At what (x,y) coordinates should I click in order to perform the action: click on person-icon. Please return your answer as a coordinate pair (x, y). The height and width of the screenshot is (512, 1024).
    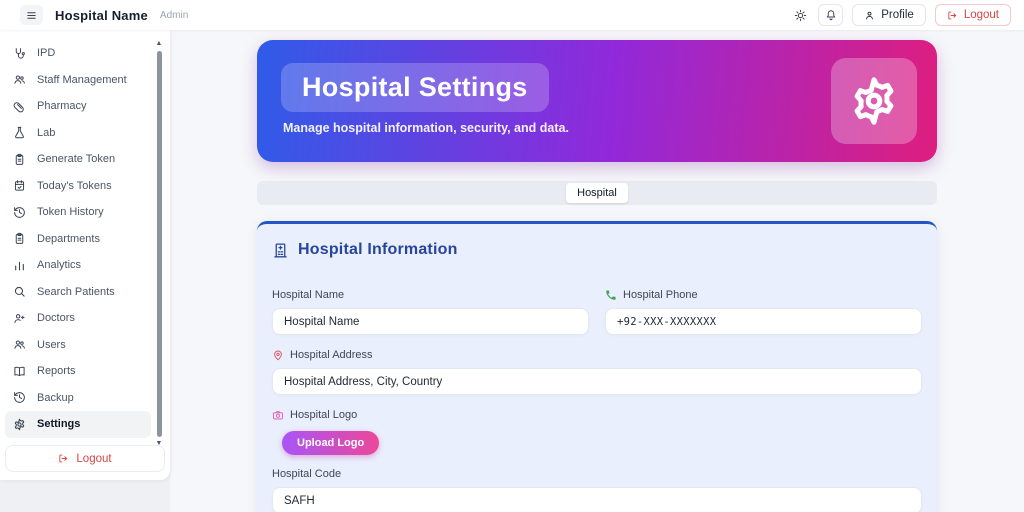
    Looking at the image, I should click on (869, 15).